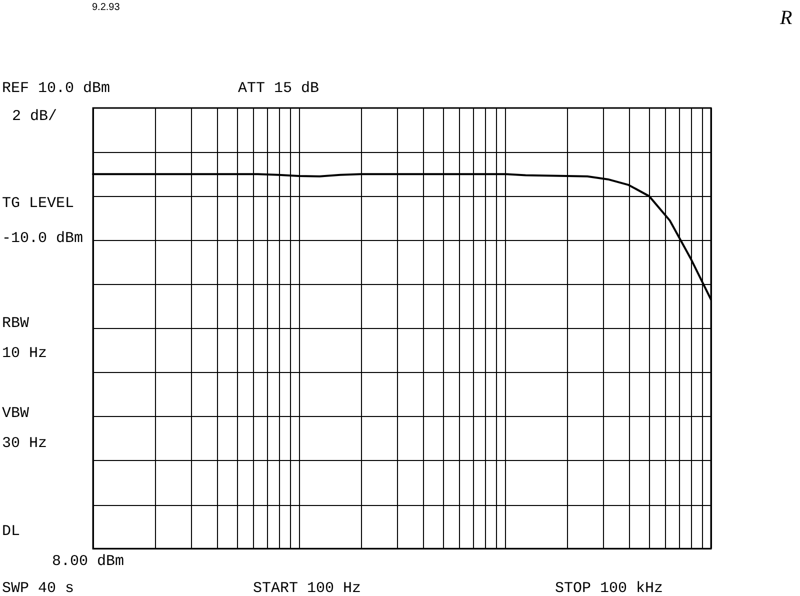 This screenshot has width=800, height=596. I want to click on text: RBW, so click(16, 323).